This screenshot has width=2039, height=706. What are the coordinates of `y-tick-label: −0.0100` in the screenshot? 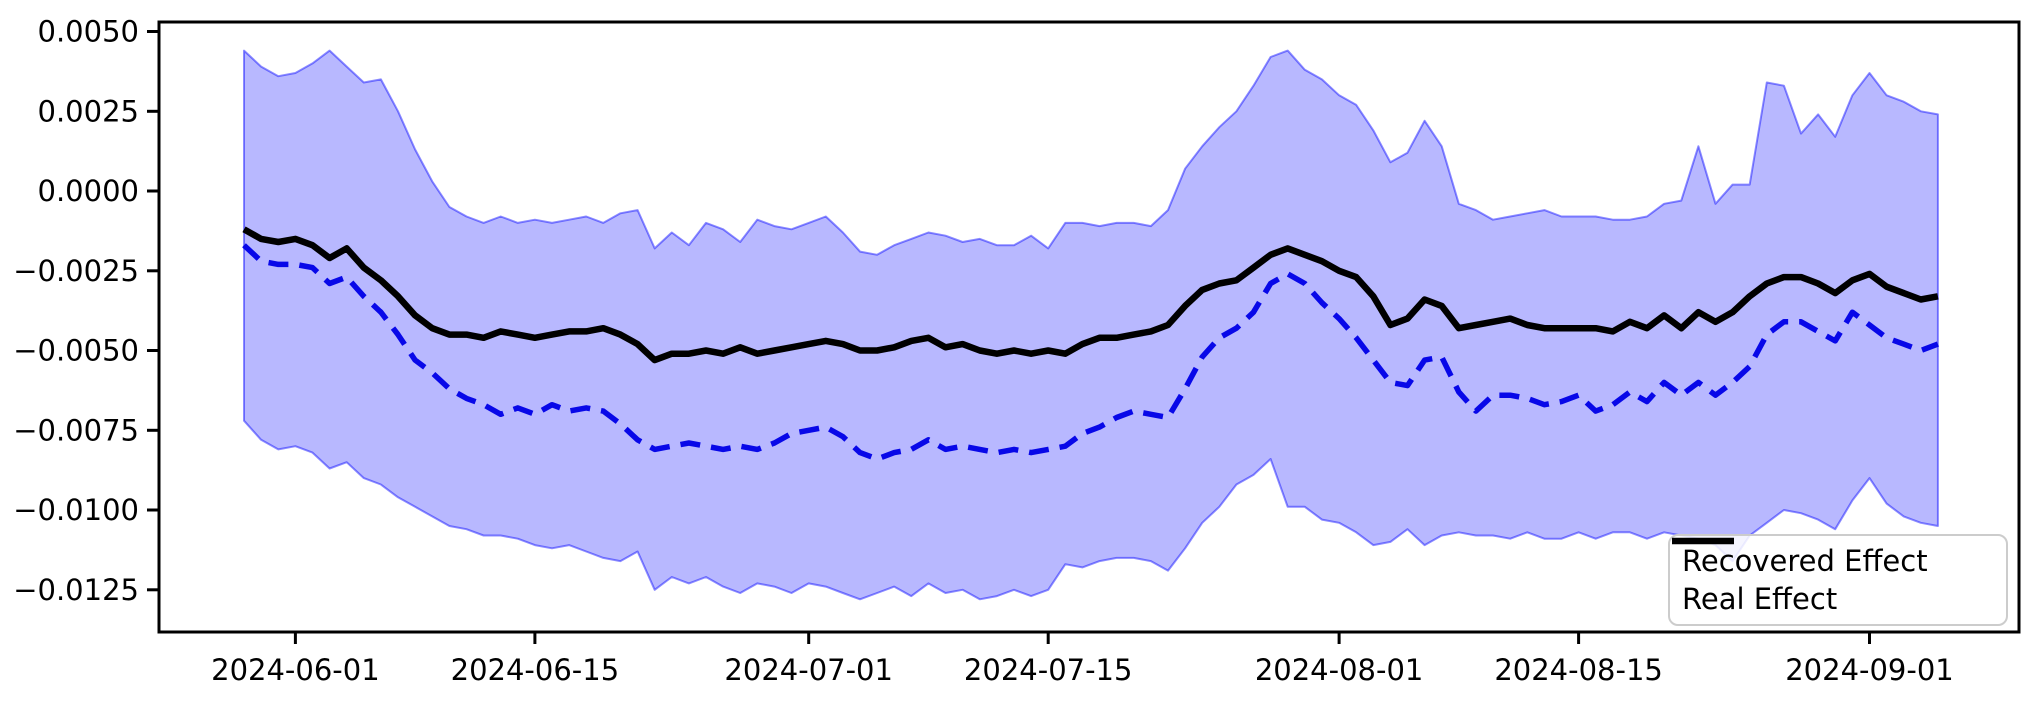 It's located at (76, 510).